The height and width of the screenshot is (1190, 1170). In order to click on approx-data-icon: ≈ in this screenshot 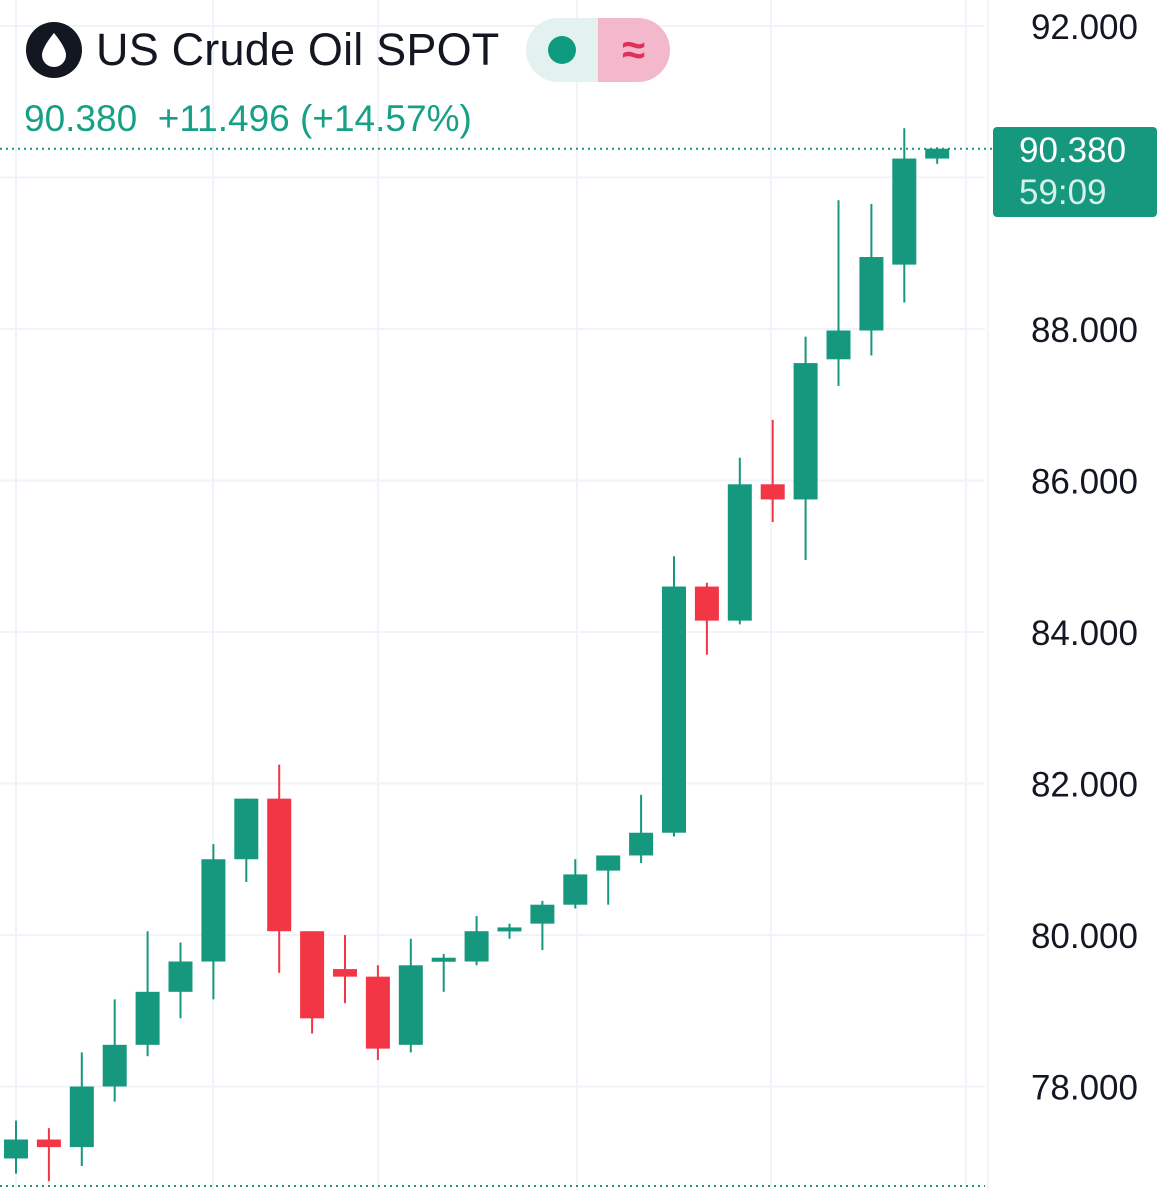, I will do `click(633, 50)`.